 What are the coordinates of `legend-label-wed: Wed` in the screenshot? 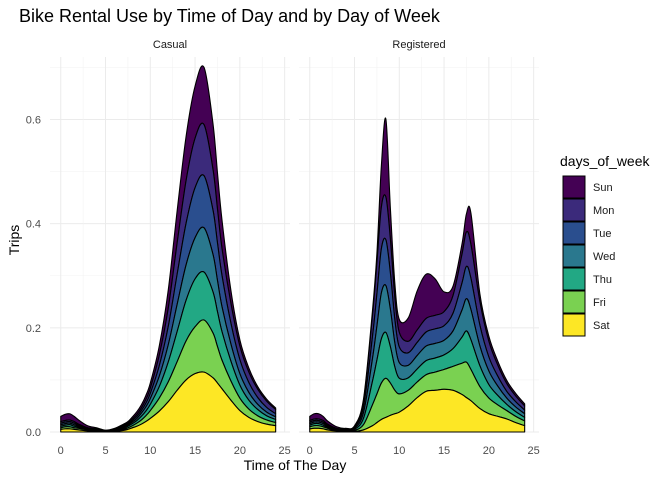 It's located at (604, 257).